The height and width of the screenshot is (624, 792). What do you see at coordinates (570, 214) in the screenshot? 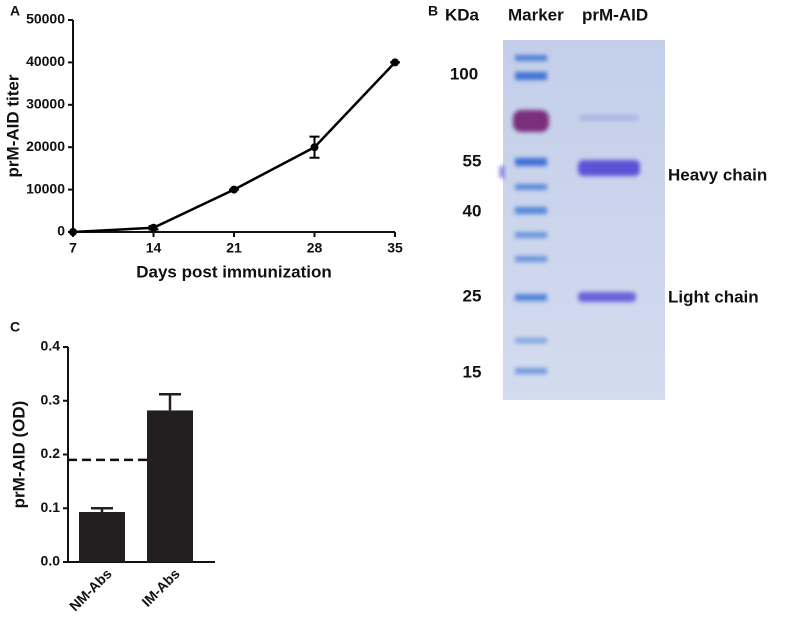
I see `gel-bands` at bounding box center [570, 214].